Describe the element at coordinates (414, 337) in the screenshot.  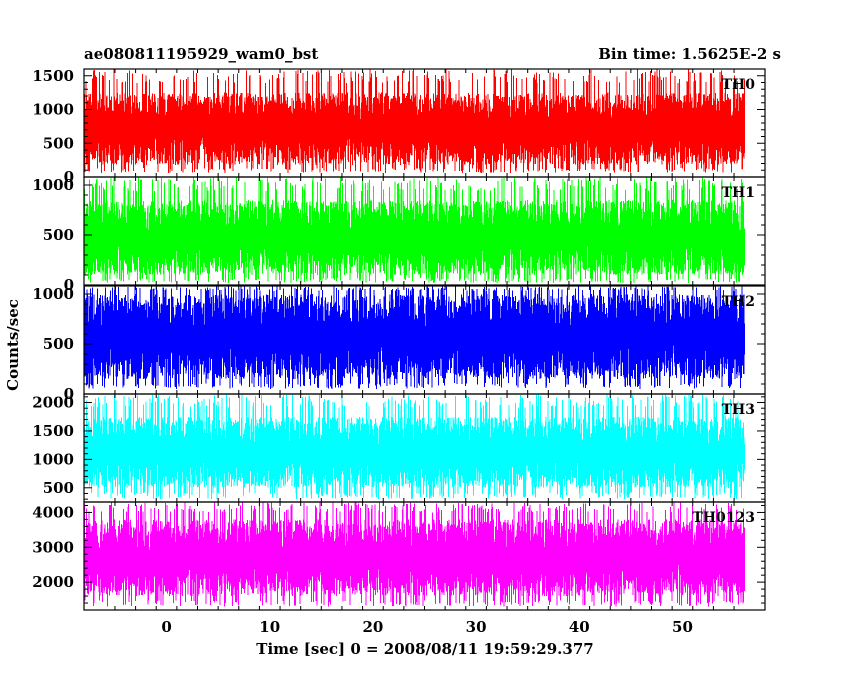
I see `series-th2` at that location.